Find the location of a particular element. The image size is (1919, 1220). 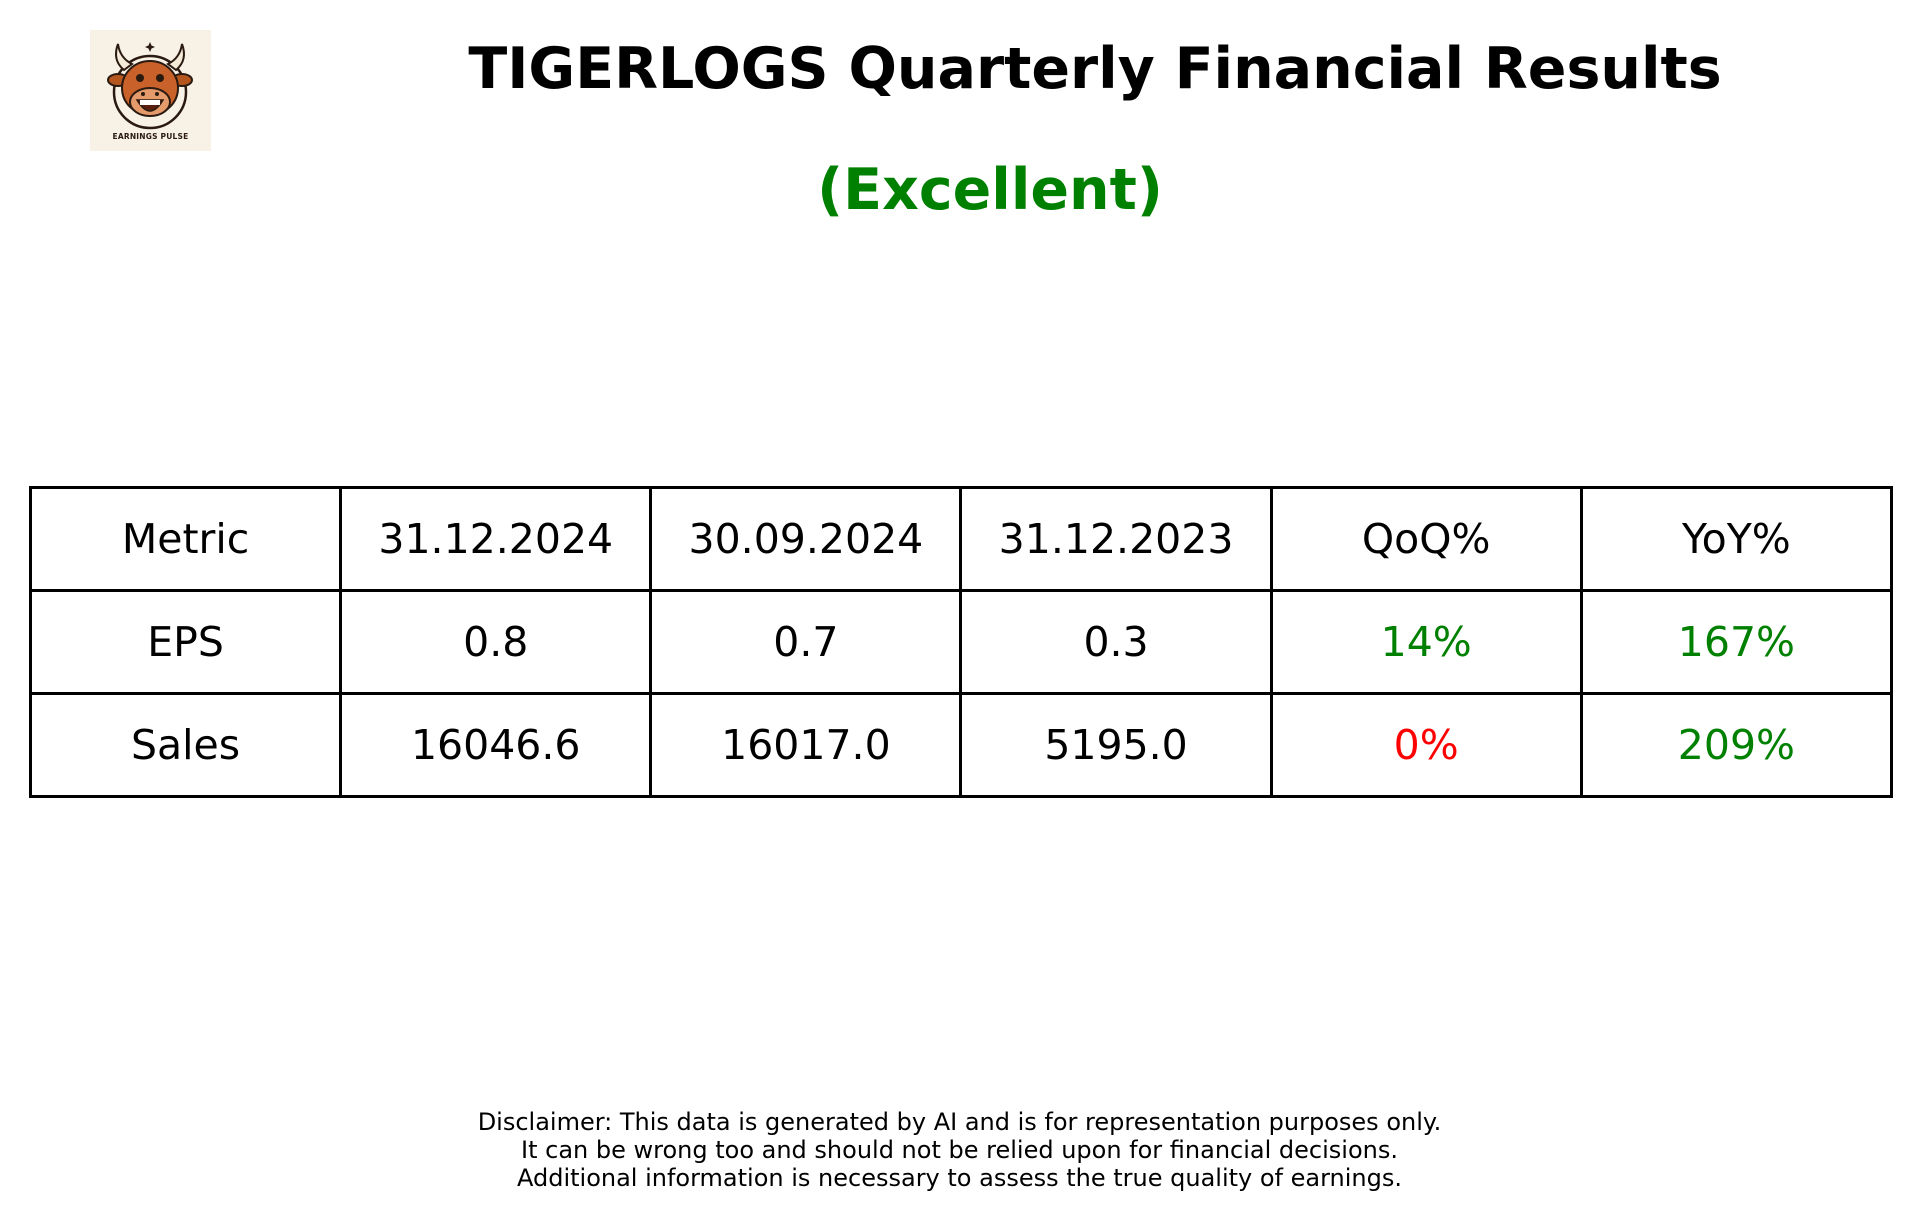

earnings-pulse-logo: EARNINGS PULSE is located at coordinates (150, 90).